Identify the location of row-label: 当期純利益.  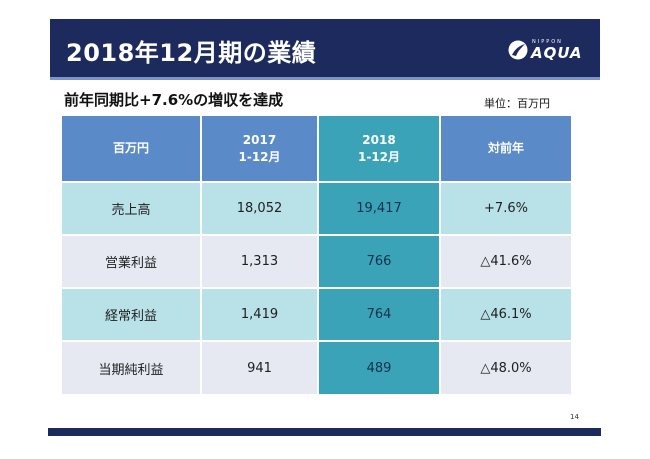
(132, 367).